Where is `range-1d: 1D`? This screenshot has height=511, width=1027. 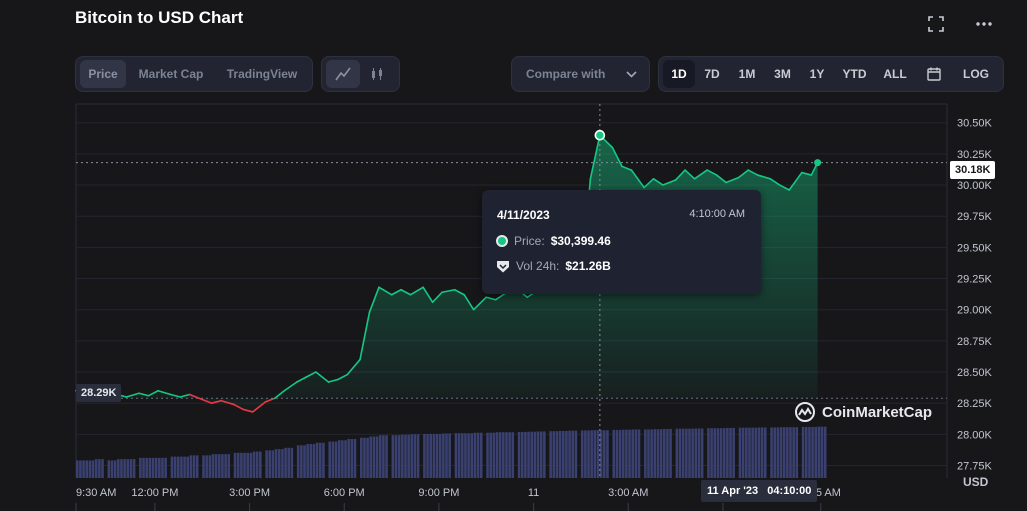
range-1d: 1D is located at coordinates (679, 74).